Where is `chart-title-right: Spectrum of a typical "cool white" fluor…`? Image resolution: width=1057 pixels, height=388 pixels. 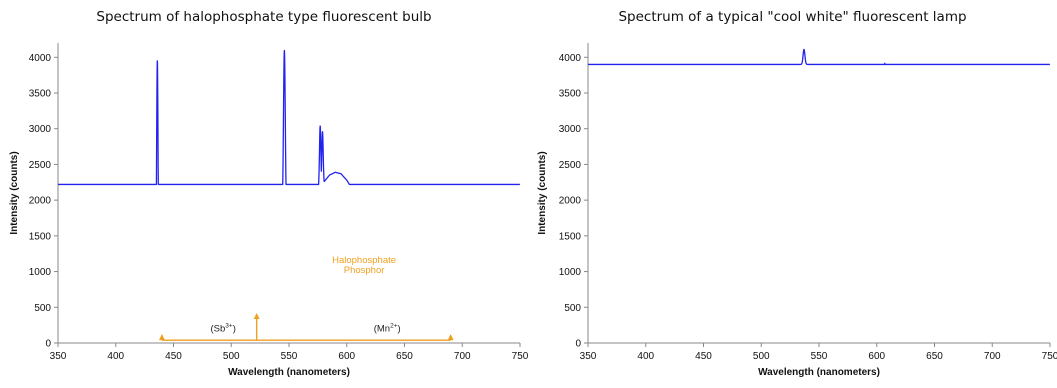
chart-title-right: Spectrum of a typical "cool white" fluor… is located at coordinates (792, 17).